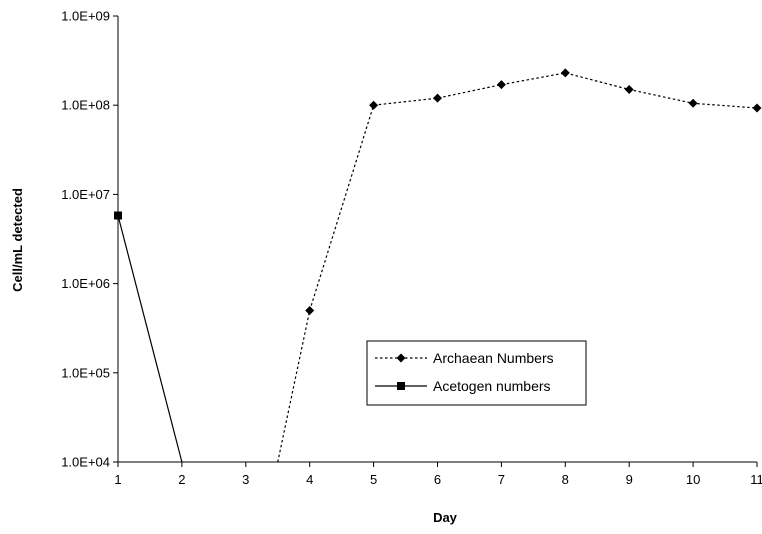  I want to click on legend-box, so click(476, 373).